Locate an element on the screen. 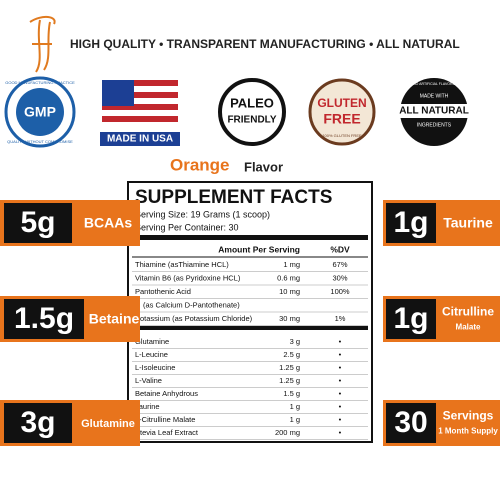  box-label: BCAAs is located at coordinates (108, 223).